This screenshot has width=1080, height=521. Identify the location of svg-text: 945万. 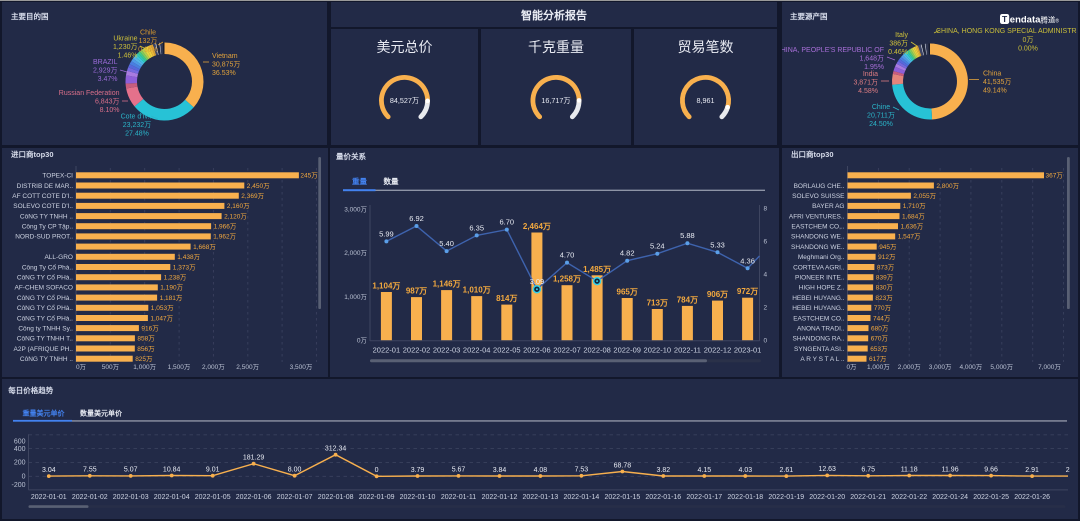
(888, 247).